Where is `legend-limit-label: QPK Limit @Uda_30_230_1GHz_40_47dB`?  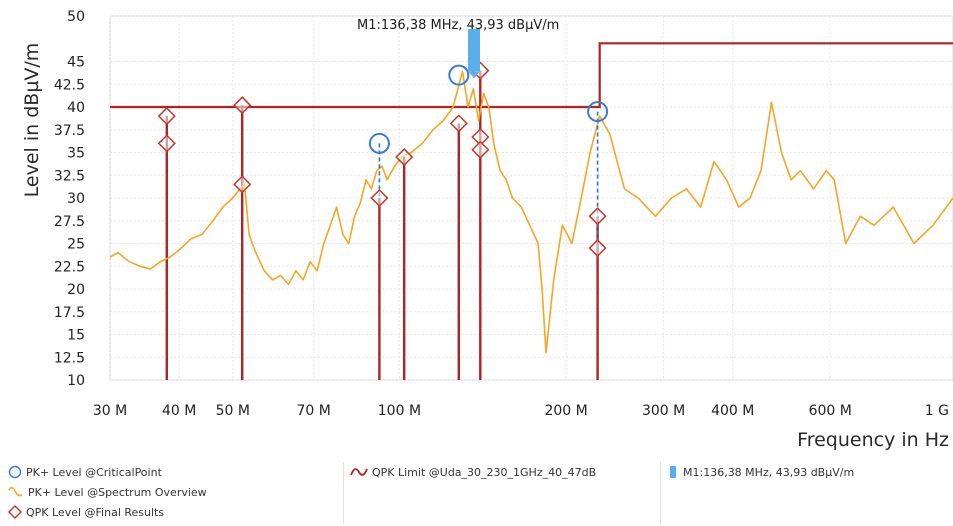
legend-limit-label: QPK Limit @Uda_30_230_1GHz_40_47dB is located at coordinates (484, 472).